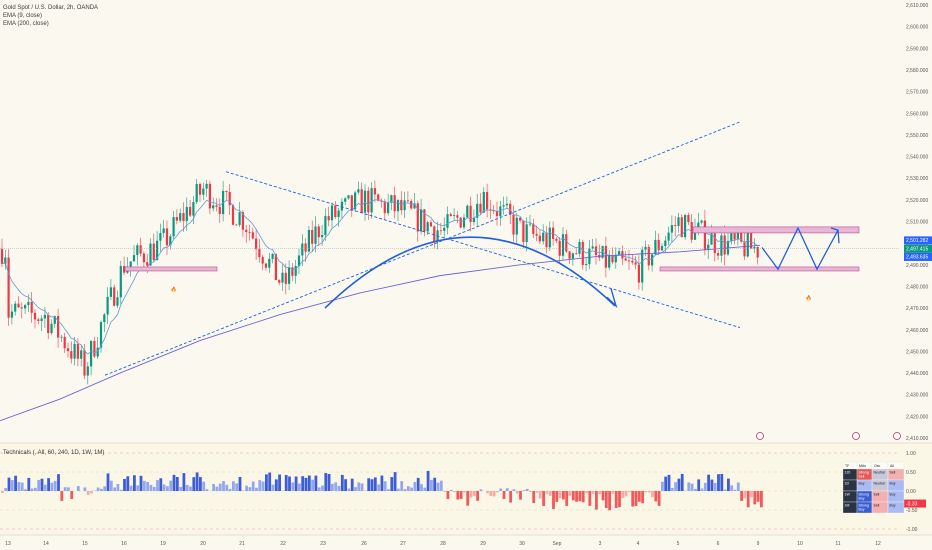  What do you see at coordinates (23, 16) in the screenshot?
I see `ema9-legend: EMA (9, close)` at bounding box center [23, 16].